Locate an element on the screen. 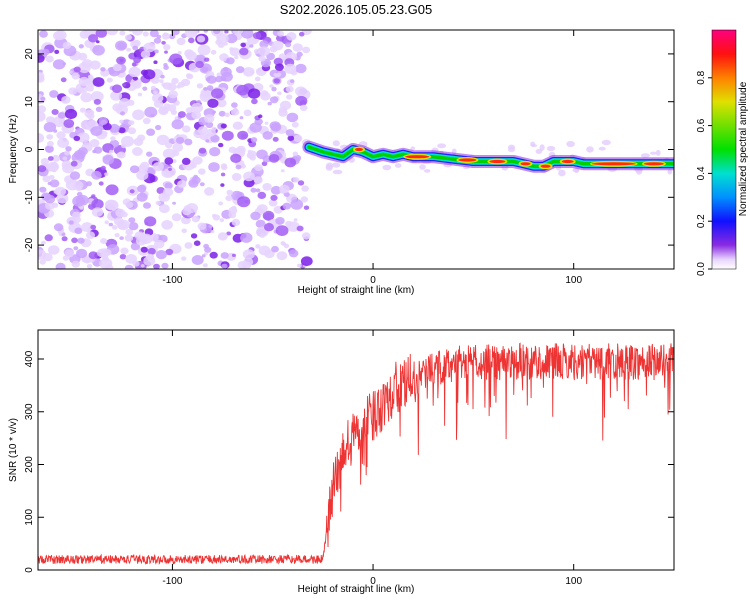  colorbar-ticks: 0.0 0.2 0.4 0.6 0.8 is located at coordinates (704, 173).